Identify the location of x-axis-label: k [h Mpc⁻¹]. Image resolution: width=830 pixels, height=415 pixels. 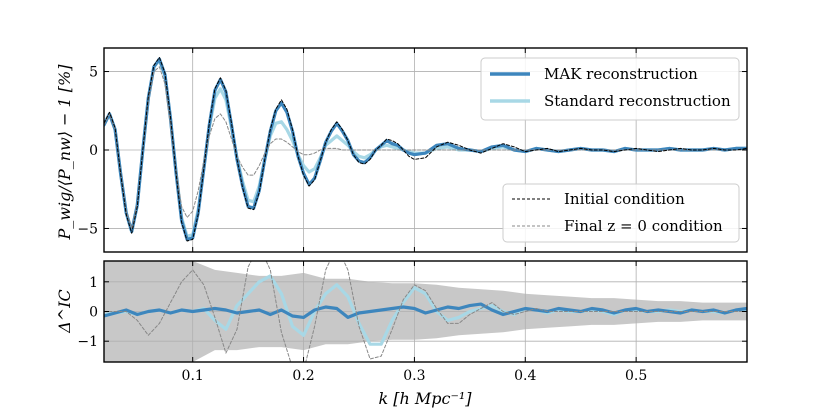
(425, 398).